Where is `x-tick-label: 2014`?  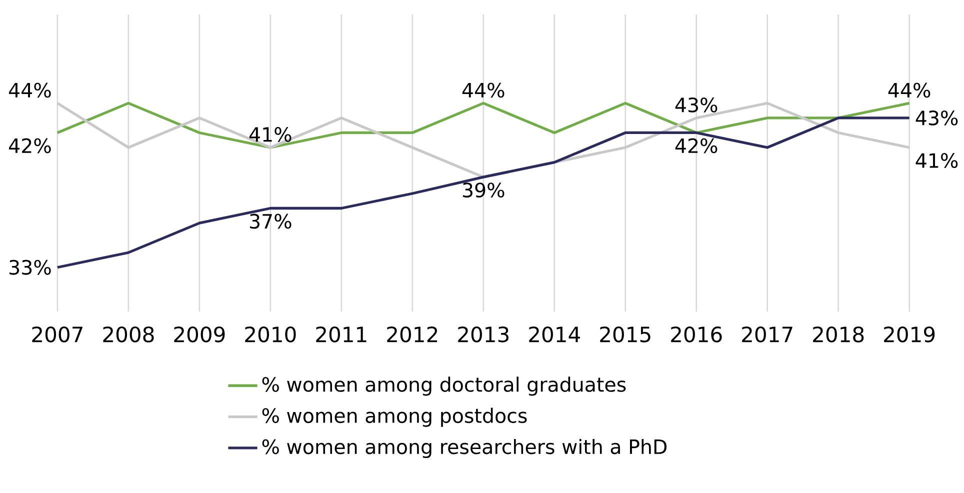
x-tick-label: 2014 is located at coordinates (554, 334).